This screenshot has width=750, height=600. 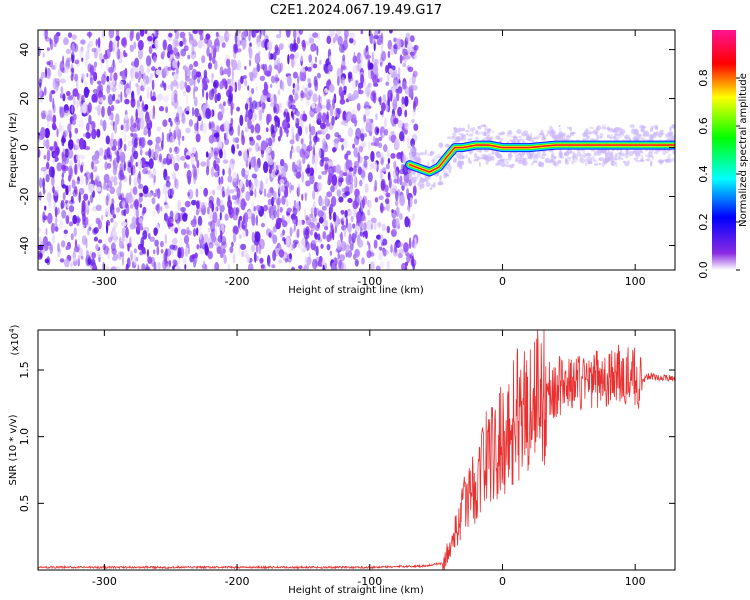 I want to click on colorbar-tick-label: 0.2, so click(x=703, y=222).